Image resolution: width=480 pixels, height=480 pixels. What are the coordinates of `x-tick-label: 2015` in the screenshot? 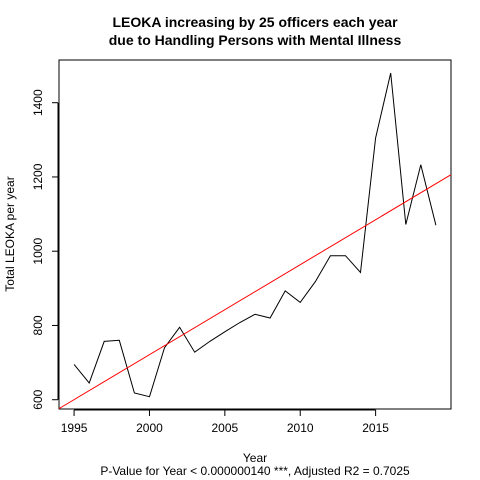 It's located at (375, 428).